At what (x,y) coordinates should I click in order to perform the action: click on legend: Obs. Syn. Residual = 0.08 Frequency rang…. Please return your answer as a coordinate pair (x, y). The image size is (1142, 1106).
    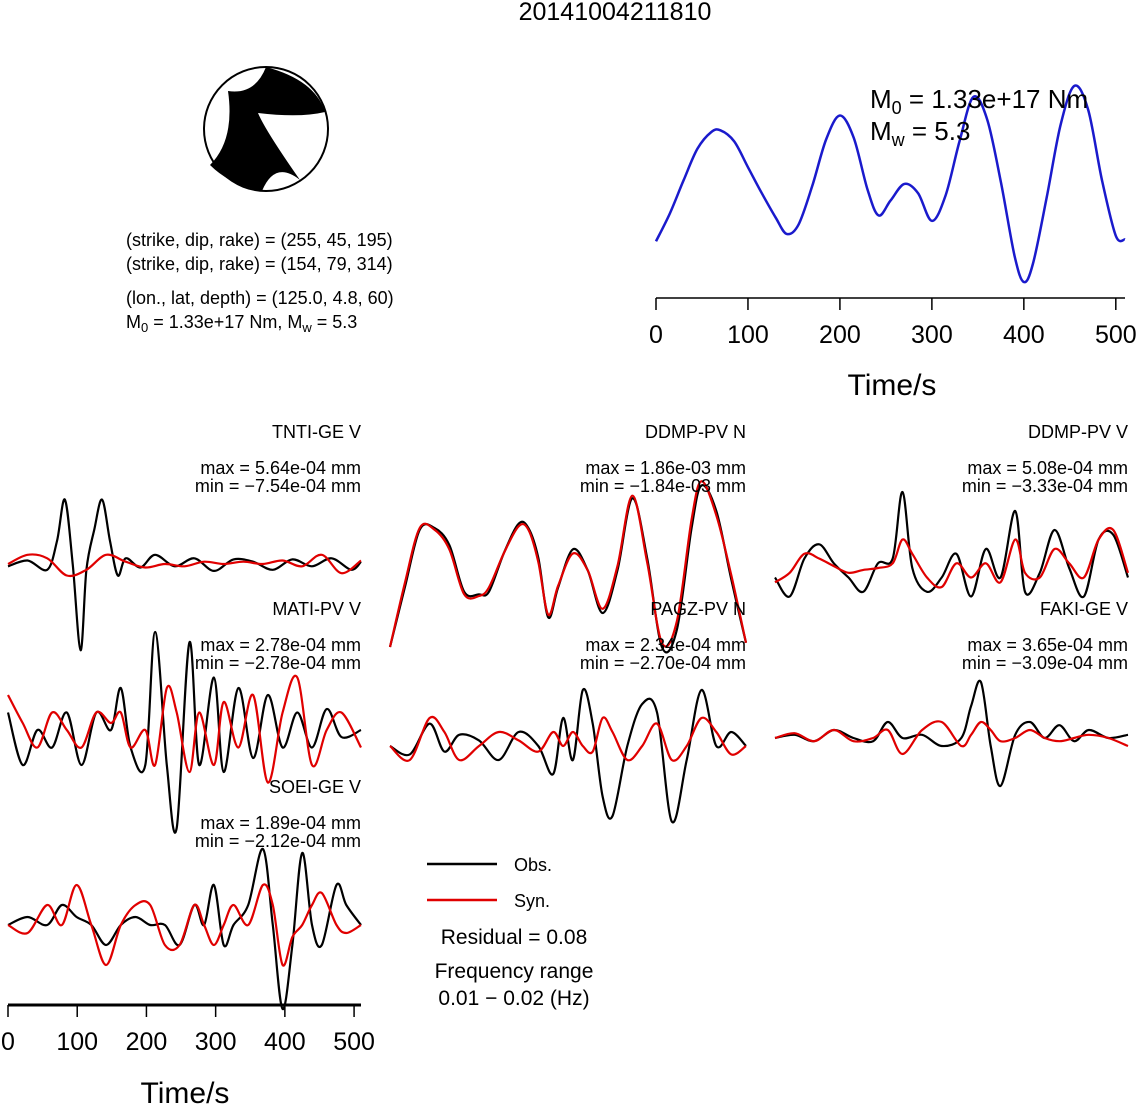
    Looking at the image, I should click on (510, 932).